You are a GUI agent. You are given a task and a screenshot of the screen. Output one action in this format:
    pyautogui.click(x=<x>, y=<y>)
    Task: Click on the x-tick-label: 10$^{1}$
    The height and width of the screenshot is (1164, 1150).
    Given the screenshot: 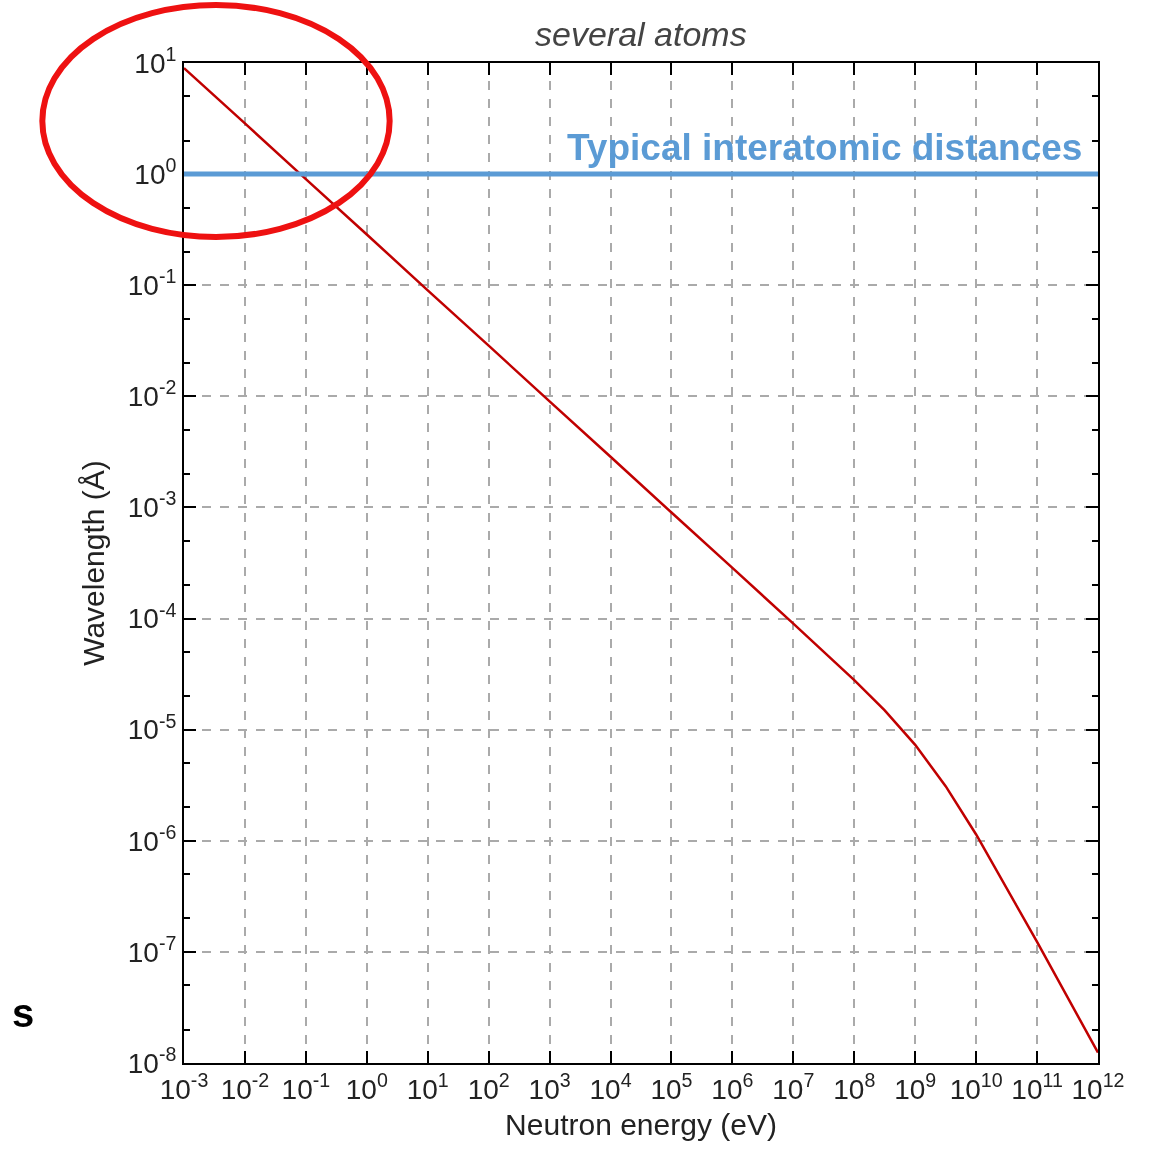 What is the action you would take?
    pyautogui.click(x=427, y=1086)
    